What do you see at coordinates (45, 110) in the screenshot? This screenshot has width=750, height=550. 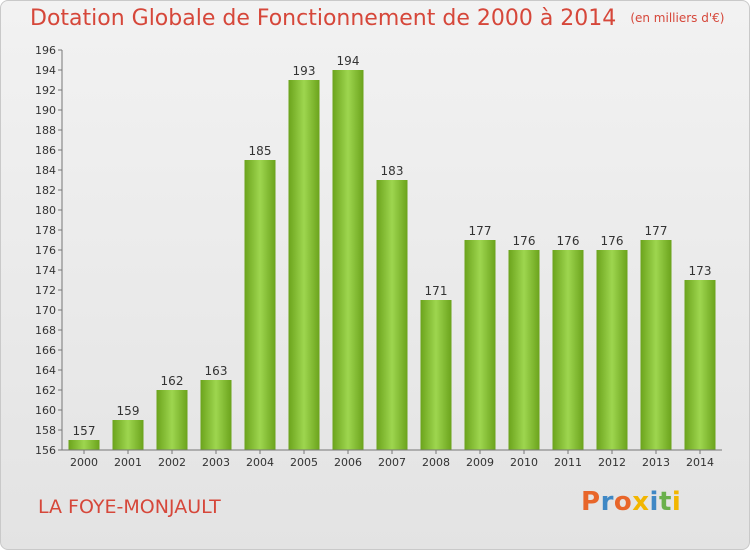 I see `y-tick-label: 190` at bounding box center [45, 110].